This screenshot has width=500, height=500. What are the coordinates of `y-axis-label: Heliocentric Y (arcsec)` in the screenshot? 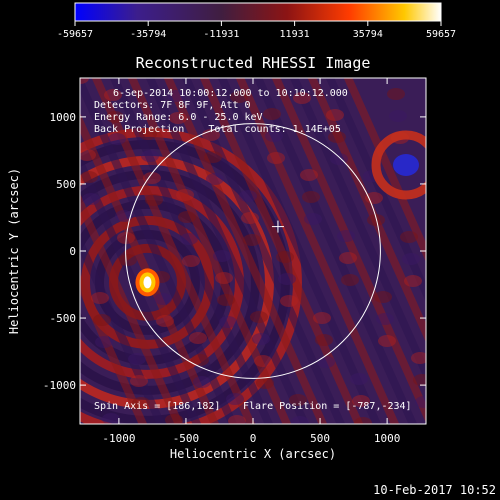 It's located at (14, 251).